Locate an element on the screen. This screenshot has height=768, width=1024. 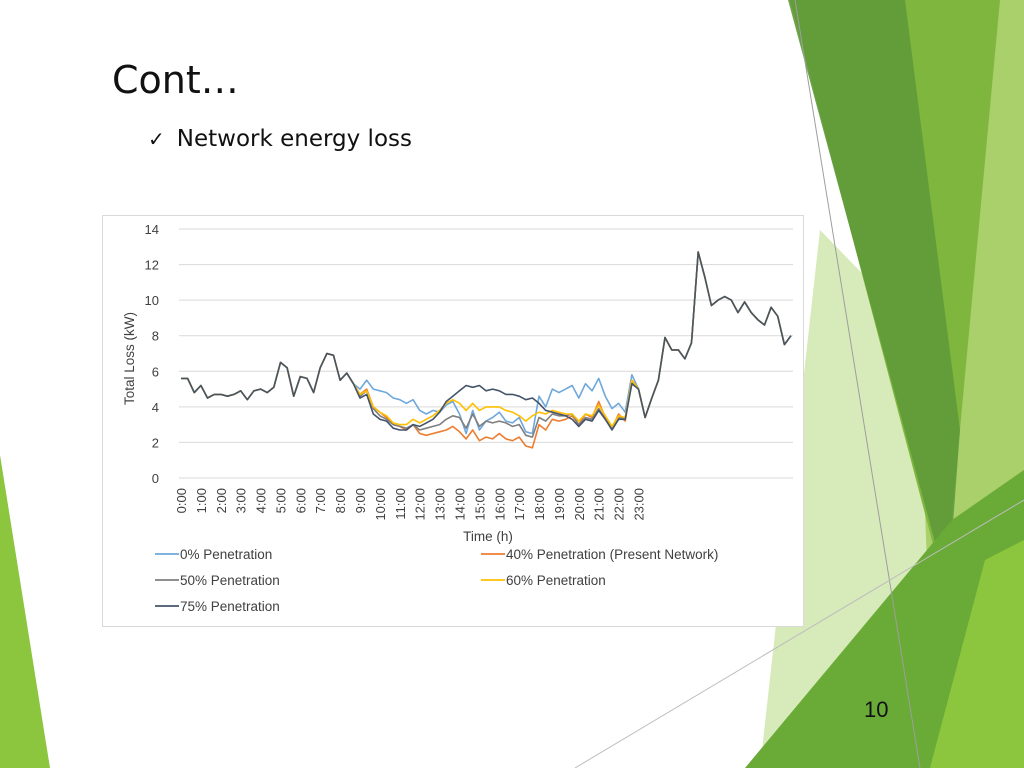
y-tick-label: 6 is located at coordinates (155, 371).